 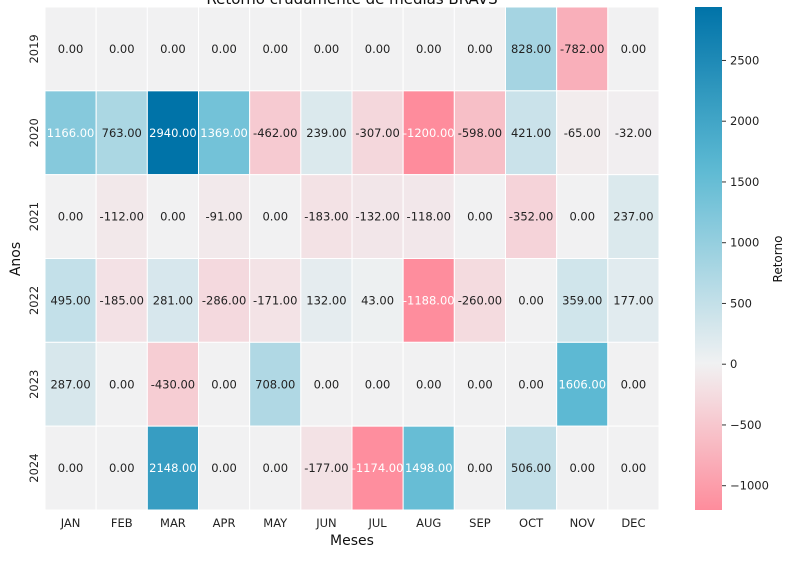 I want to click on x-tick-label: DEC, so click(x=633, y=523).